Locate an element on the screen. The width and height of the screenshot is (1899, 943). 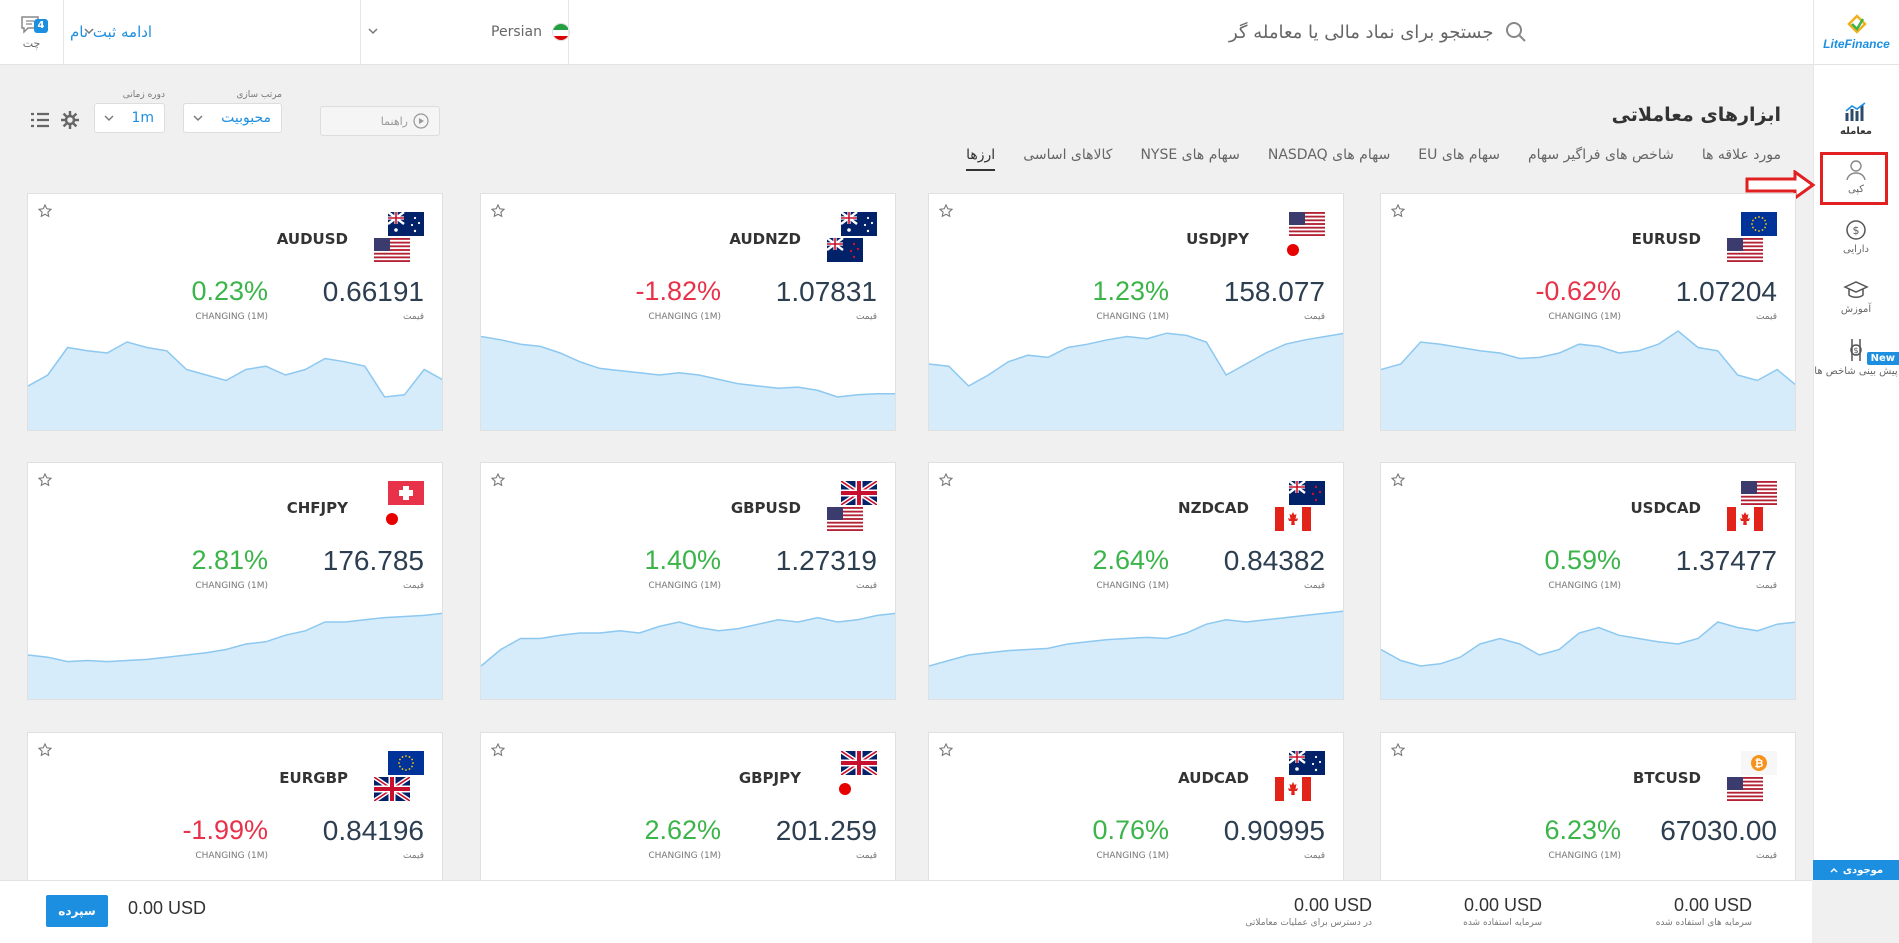
instrument-card: GBPUSD 1.27319 قیمت 1.40% CHANGING (1M) is located at coordinates (688, 581).